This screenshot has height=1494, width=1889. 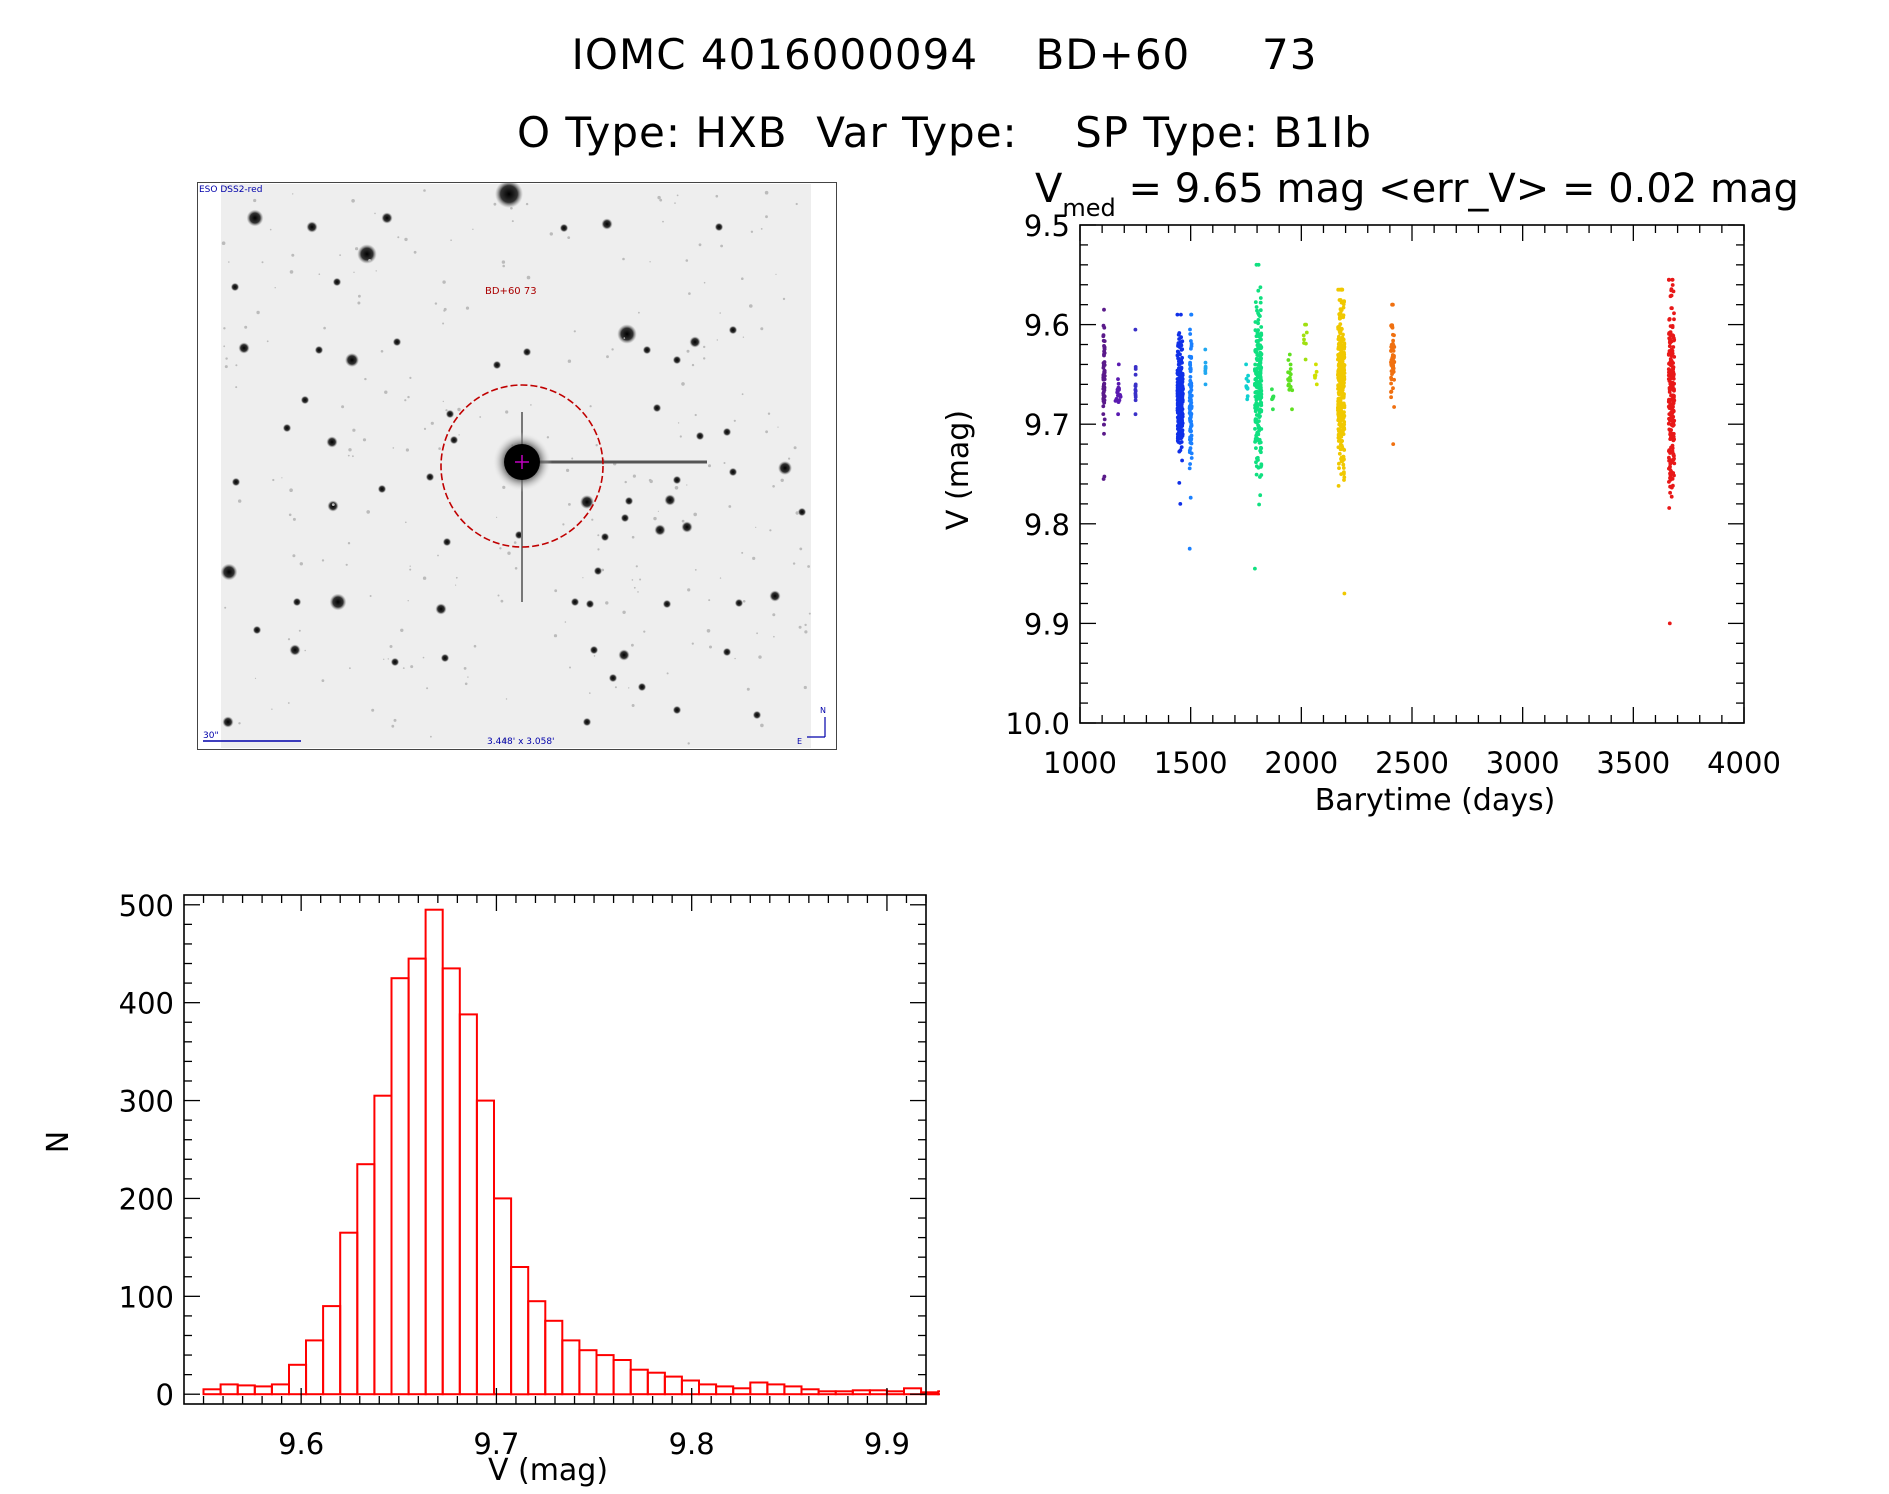 I want to click on lc-y-tick-label: 9.7, so click(x=1047, y=425).